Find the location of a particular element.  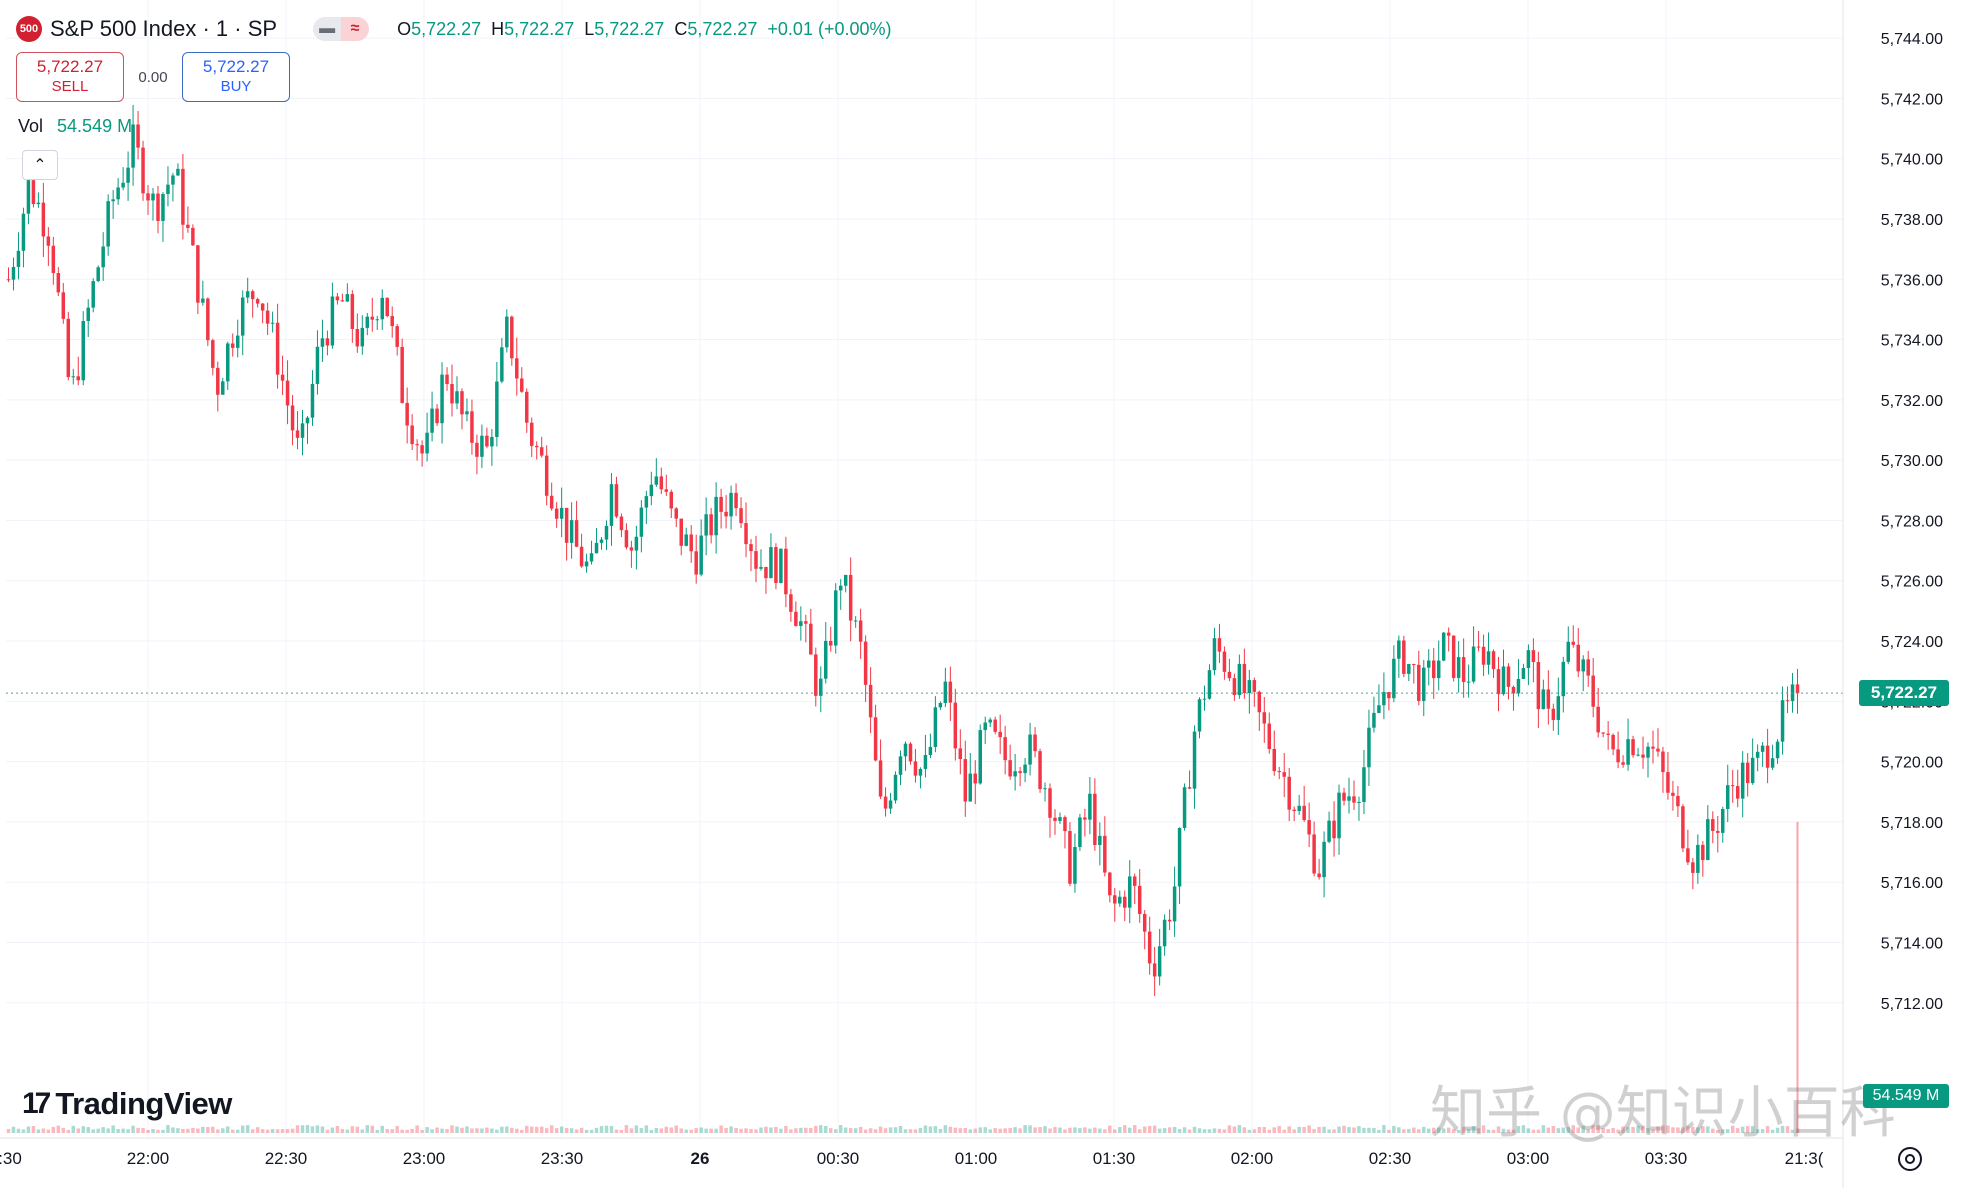

symbol-title: S&P 500 Index · 1 · SP is located at coordinates (164, 28).